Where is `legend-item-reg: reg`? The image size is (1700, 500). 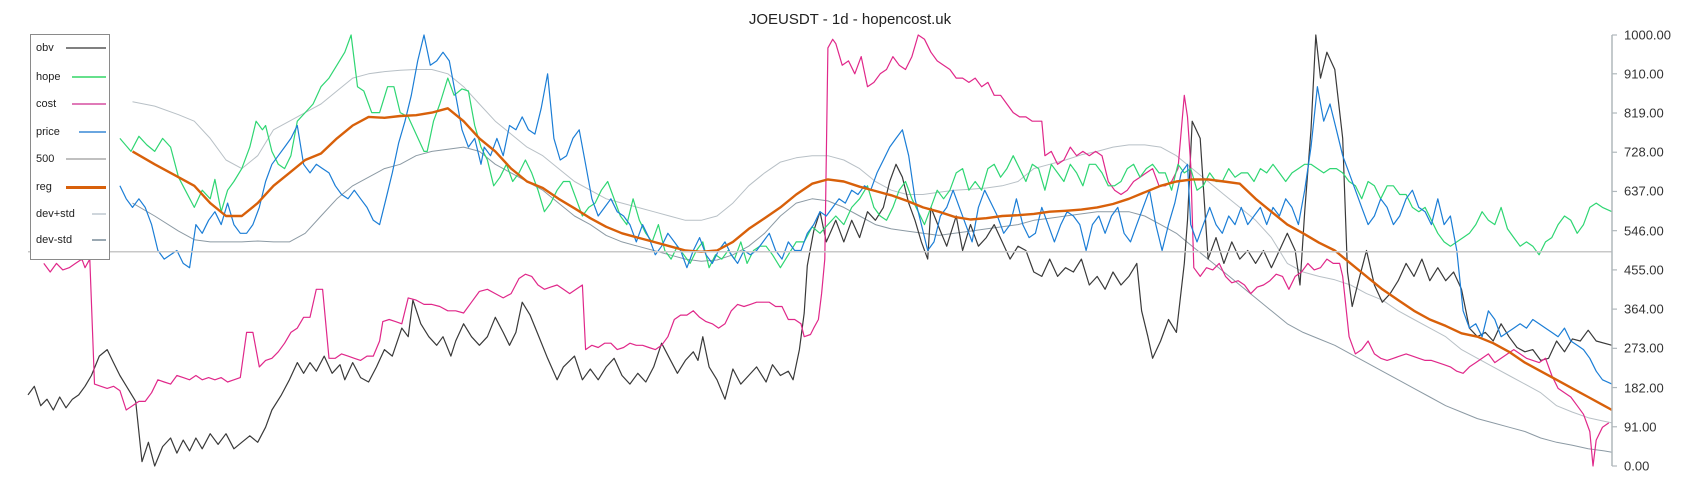 legend-item-reg: reg is located at coordinates (71, 187).